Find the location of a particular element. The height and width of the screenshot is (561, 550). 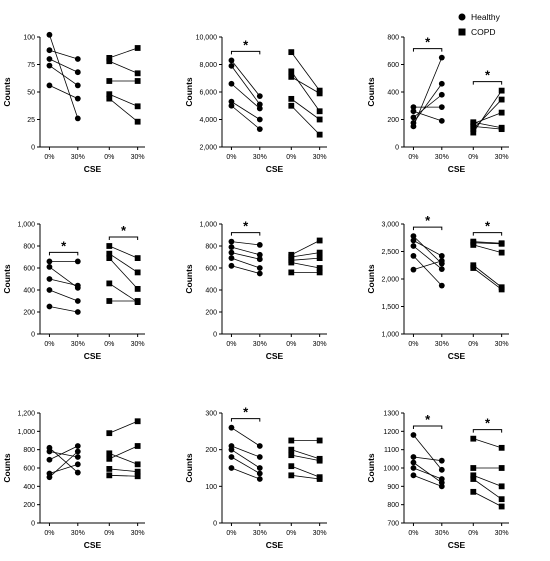

y-tick-label: 700 is located at coordinates (393, 524).